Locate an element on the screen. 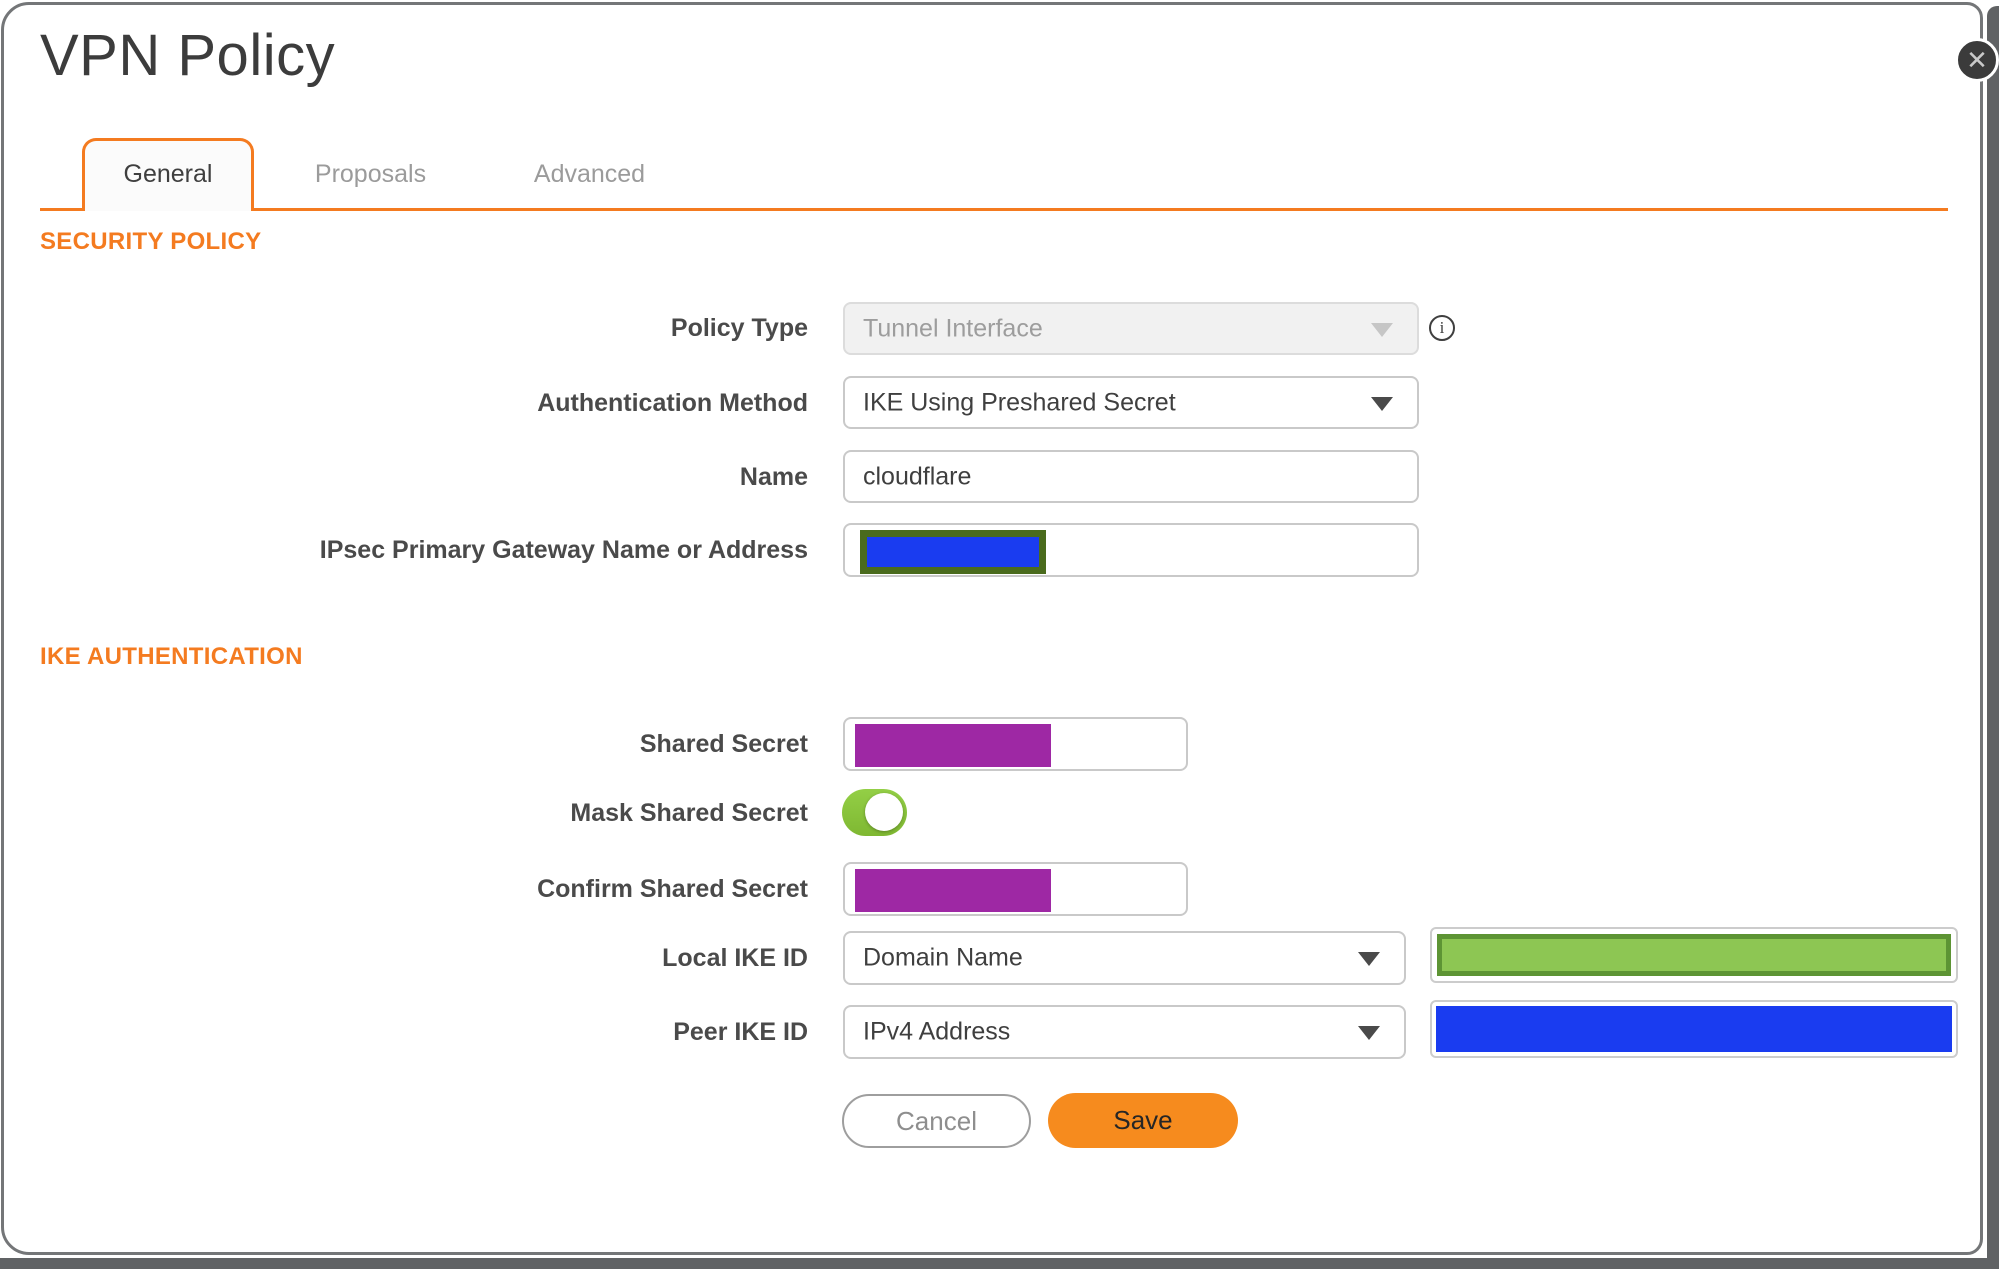  background-overlay-right is located at coordinates (1993, 637).